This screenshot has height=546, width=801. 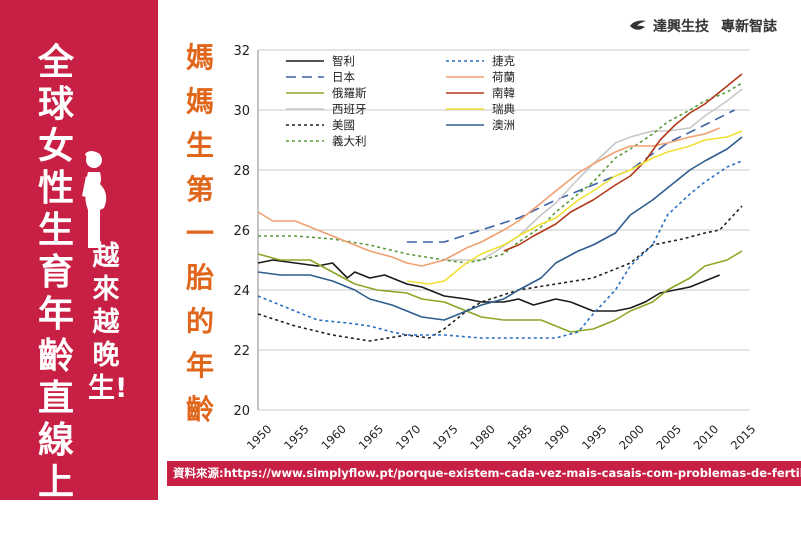 I want to click on legend-label: 日本, so click(x=343, y=77).